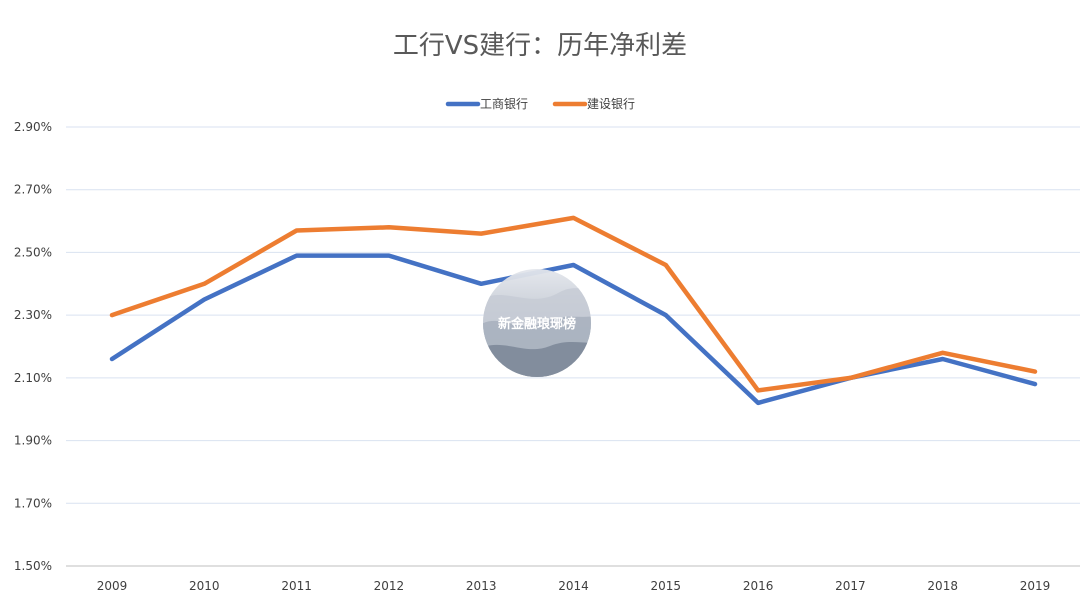 Image resolution: width=1080 pixels, height=609 pixels. Describe the element at coordinates (481, 586) in the screenshot. I see `x-tick-label: 2013` at that location.